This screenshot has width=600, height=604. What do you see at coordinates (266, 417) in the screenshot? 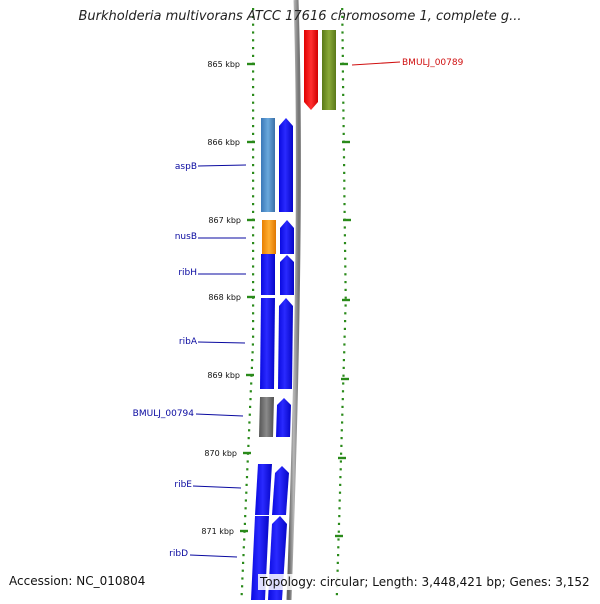
I see `gene-BMULJ_00794-reverse` at bounding box center [266, 417].